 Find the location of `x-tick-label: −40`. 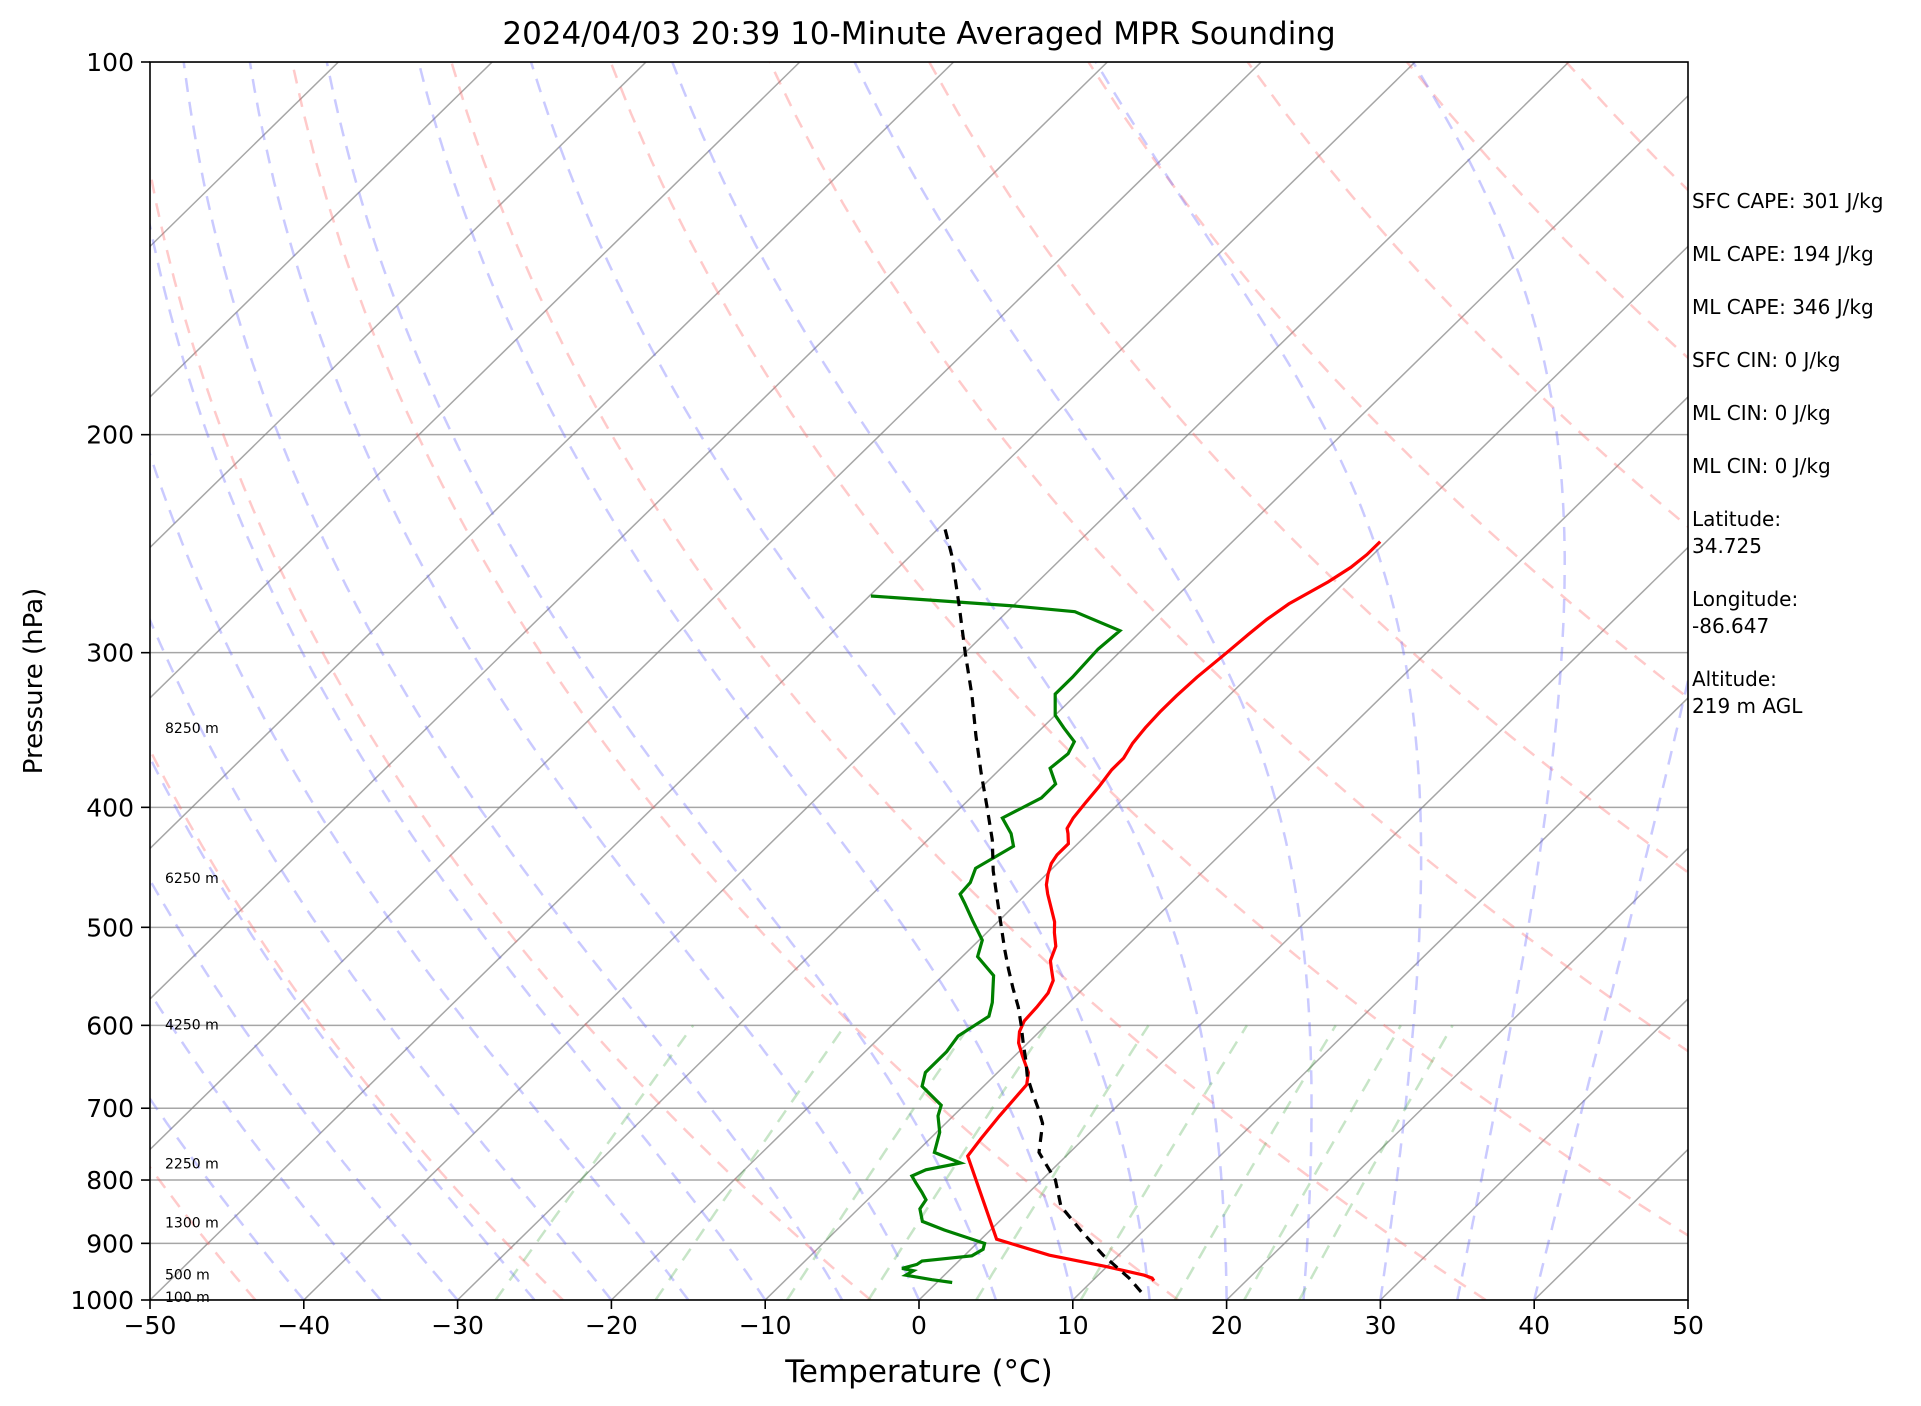

x-tick-label: −40 is located at coordinates (303, 1325).